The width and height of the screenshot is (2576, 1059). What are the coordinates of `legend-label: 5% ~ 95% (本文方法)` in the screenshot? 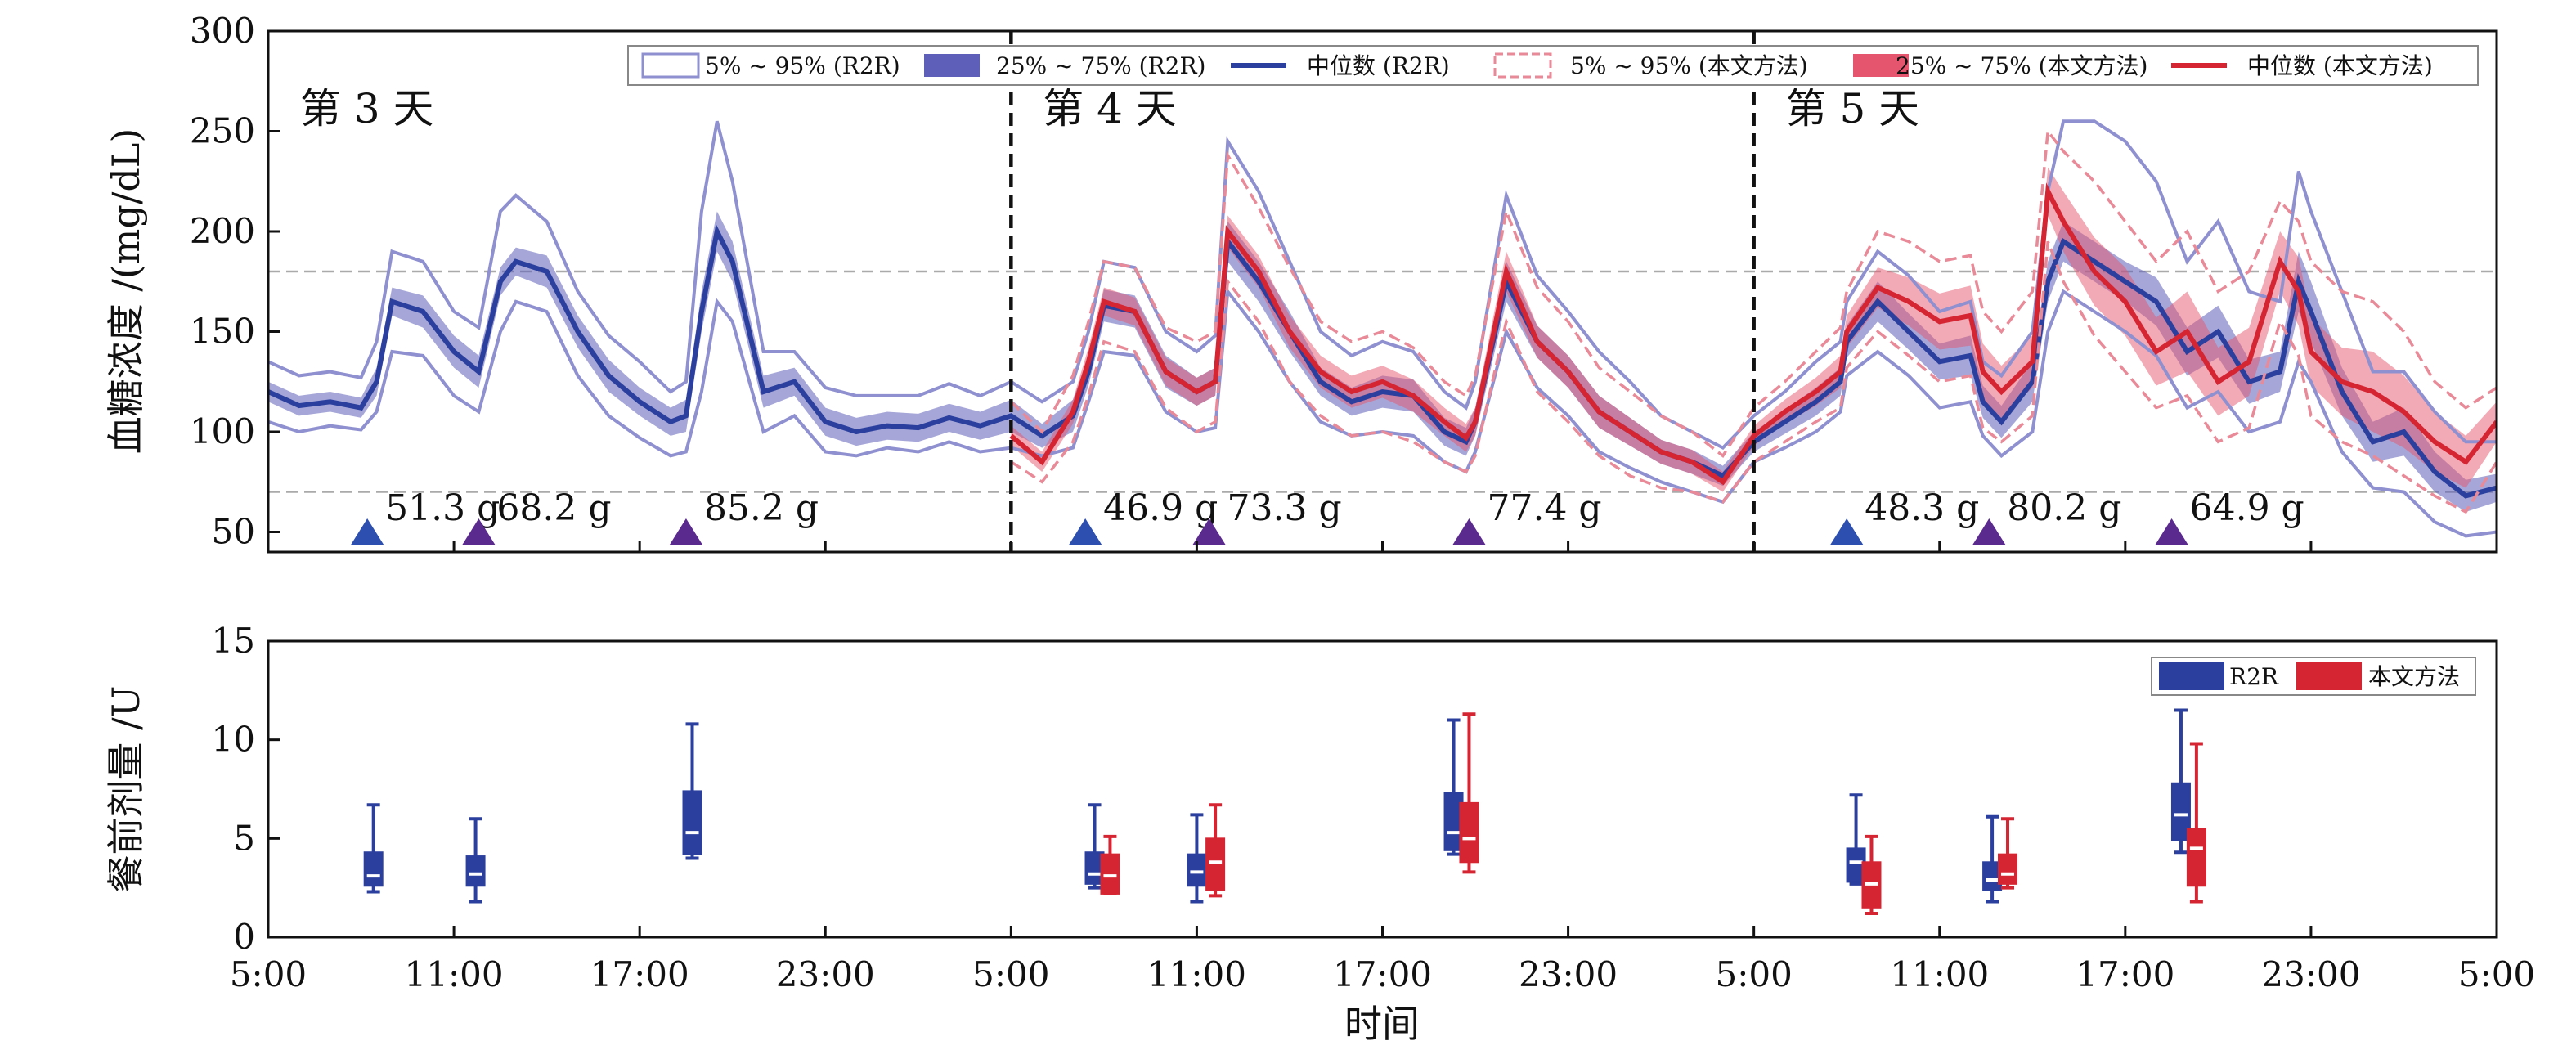 It's located at (1689, 66).